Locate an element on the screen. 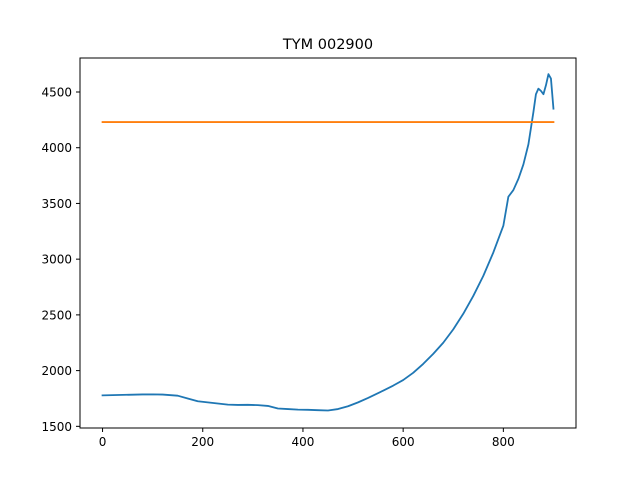 The width and height of the screenshot is (640, 480). x-tick-label: 400 is located at coordinates (302, 442).